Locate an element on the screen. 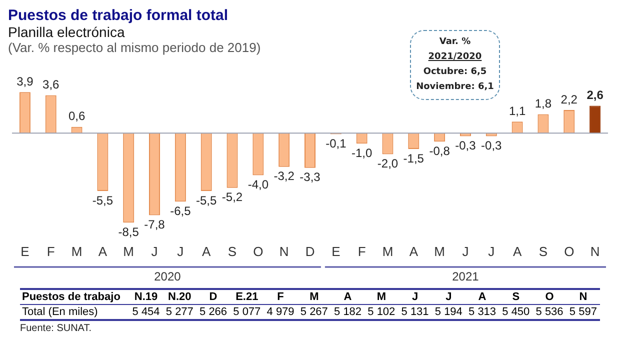 This screenshot has height=346, width=620. text: 2021 is located at coordinates (466, 276).